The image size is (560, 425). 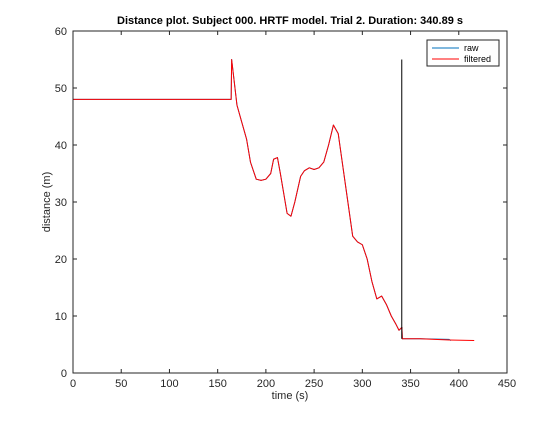 I want to click on y-tick-label: 40, so click(x=61, y=146).